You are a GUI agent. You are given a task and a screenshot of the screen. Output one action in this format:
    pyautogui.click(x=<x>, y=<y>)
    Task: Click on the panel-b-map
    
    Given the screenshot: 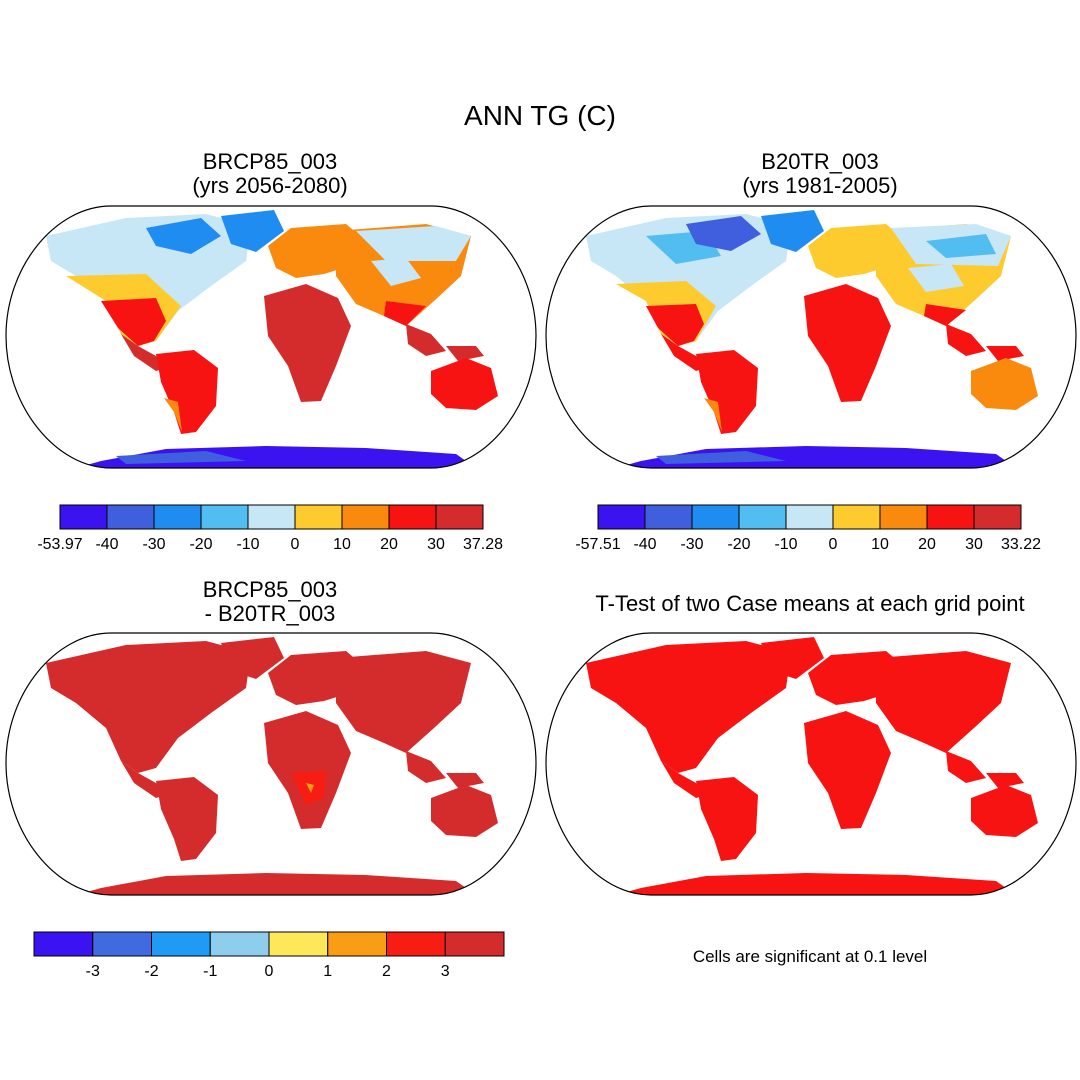 What is the action you would take?
    pyautogui.click(x=811, y=337)
    